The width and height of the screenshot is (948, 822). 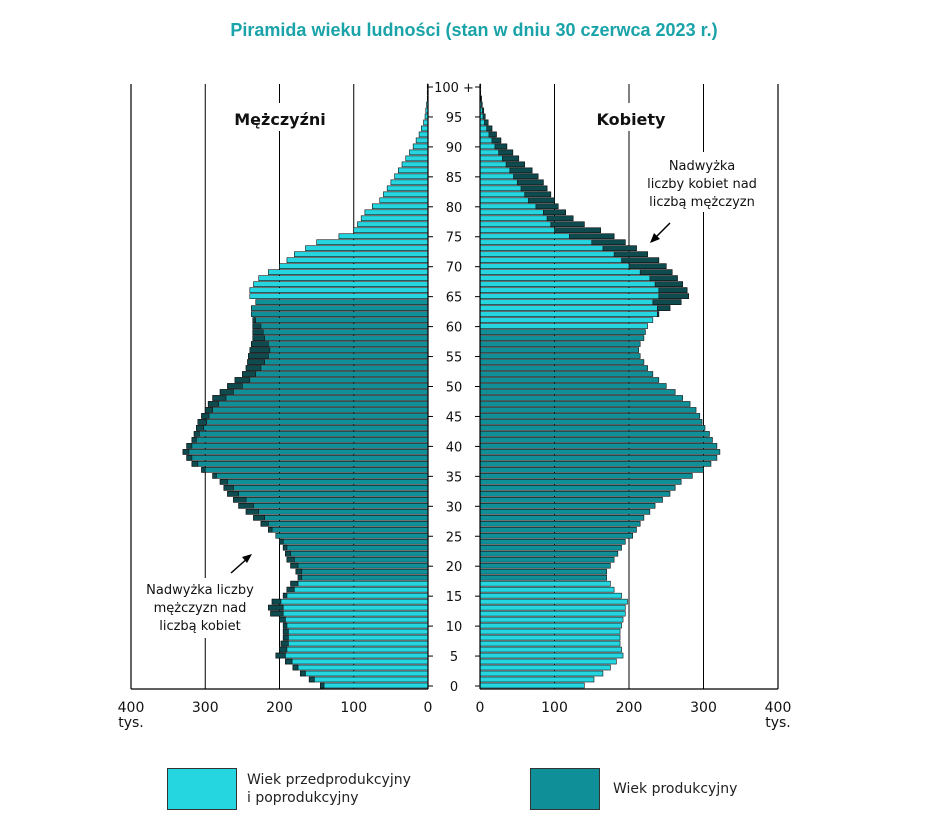 What do you see at coordinates (454, 328) in the screenshot?
I see `age-tick-label-60: 60` at bounding box center [454, 328].